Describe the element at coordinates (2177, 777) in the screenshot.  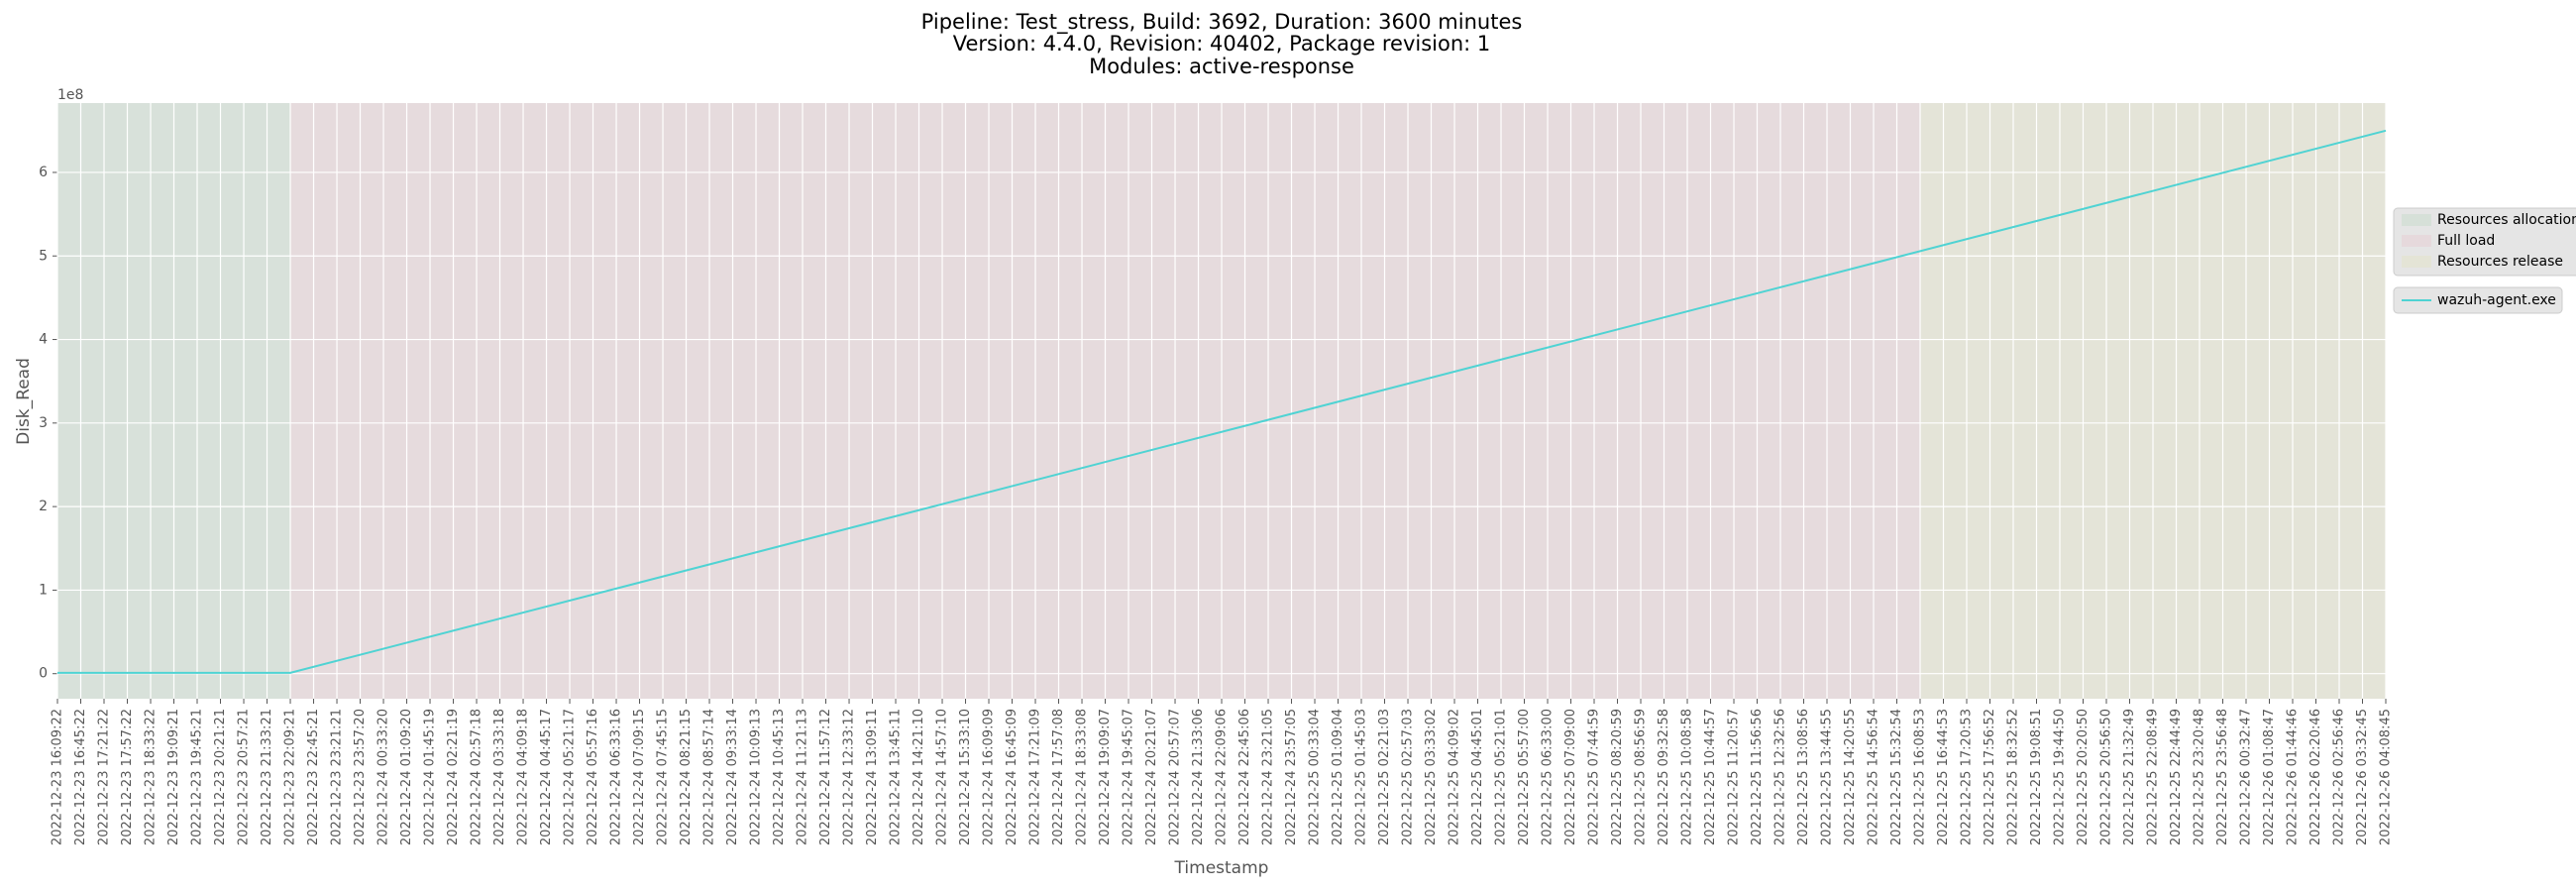
I see `x-tick-label: 2022-12-25 22:44:49` at that location.